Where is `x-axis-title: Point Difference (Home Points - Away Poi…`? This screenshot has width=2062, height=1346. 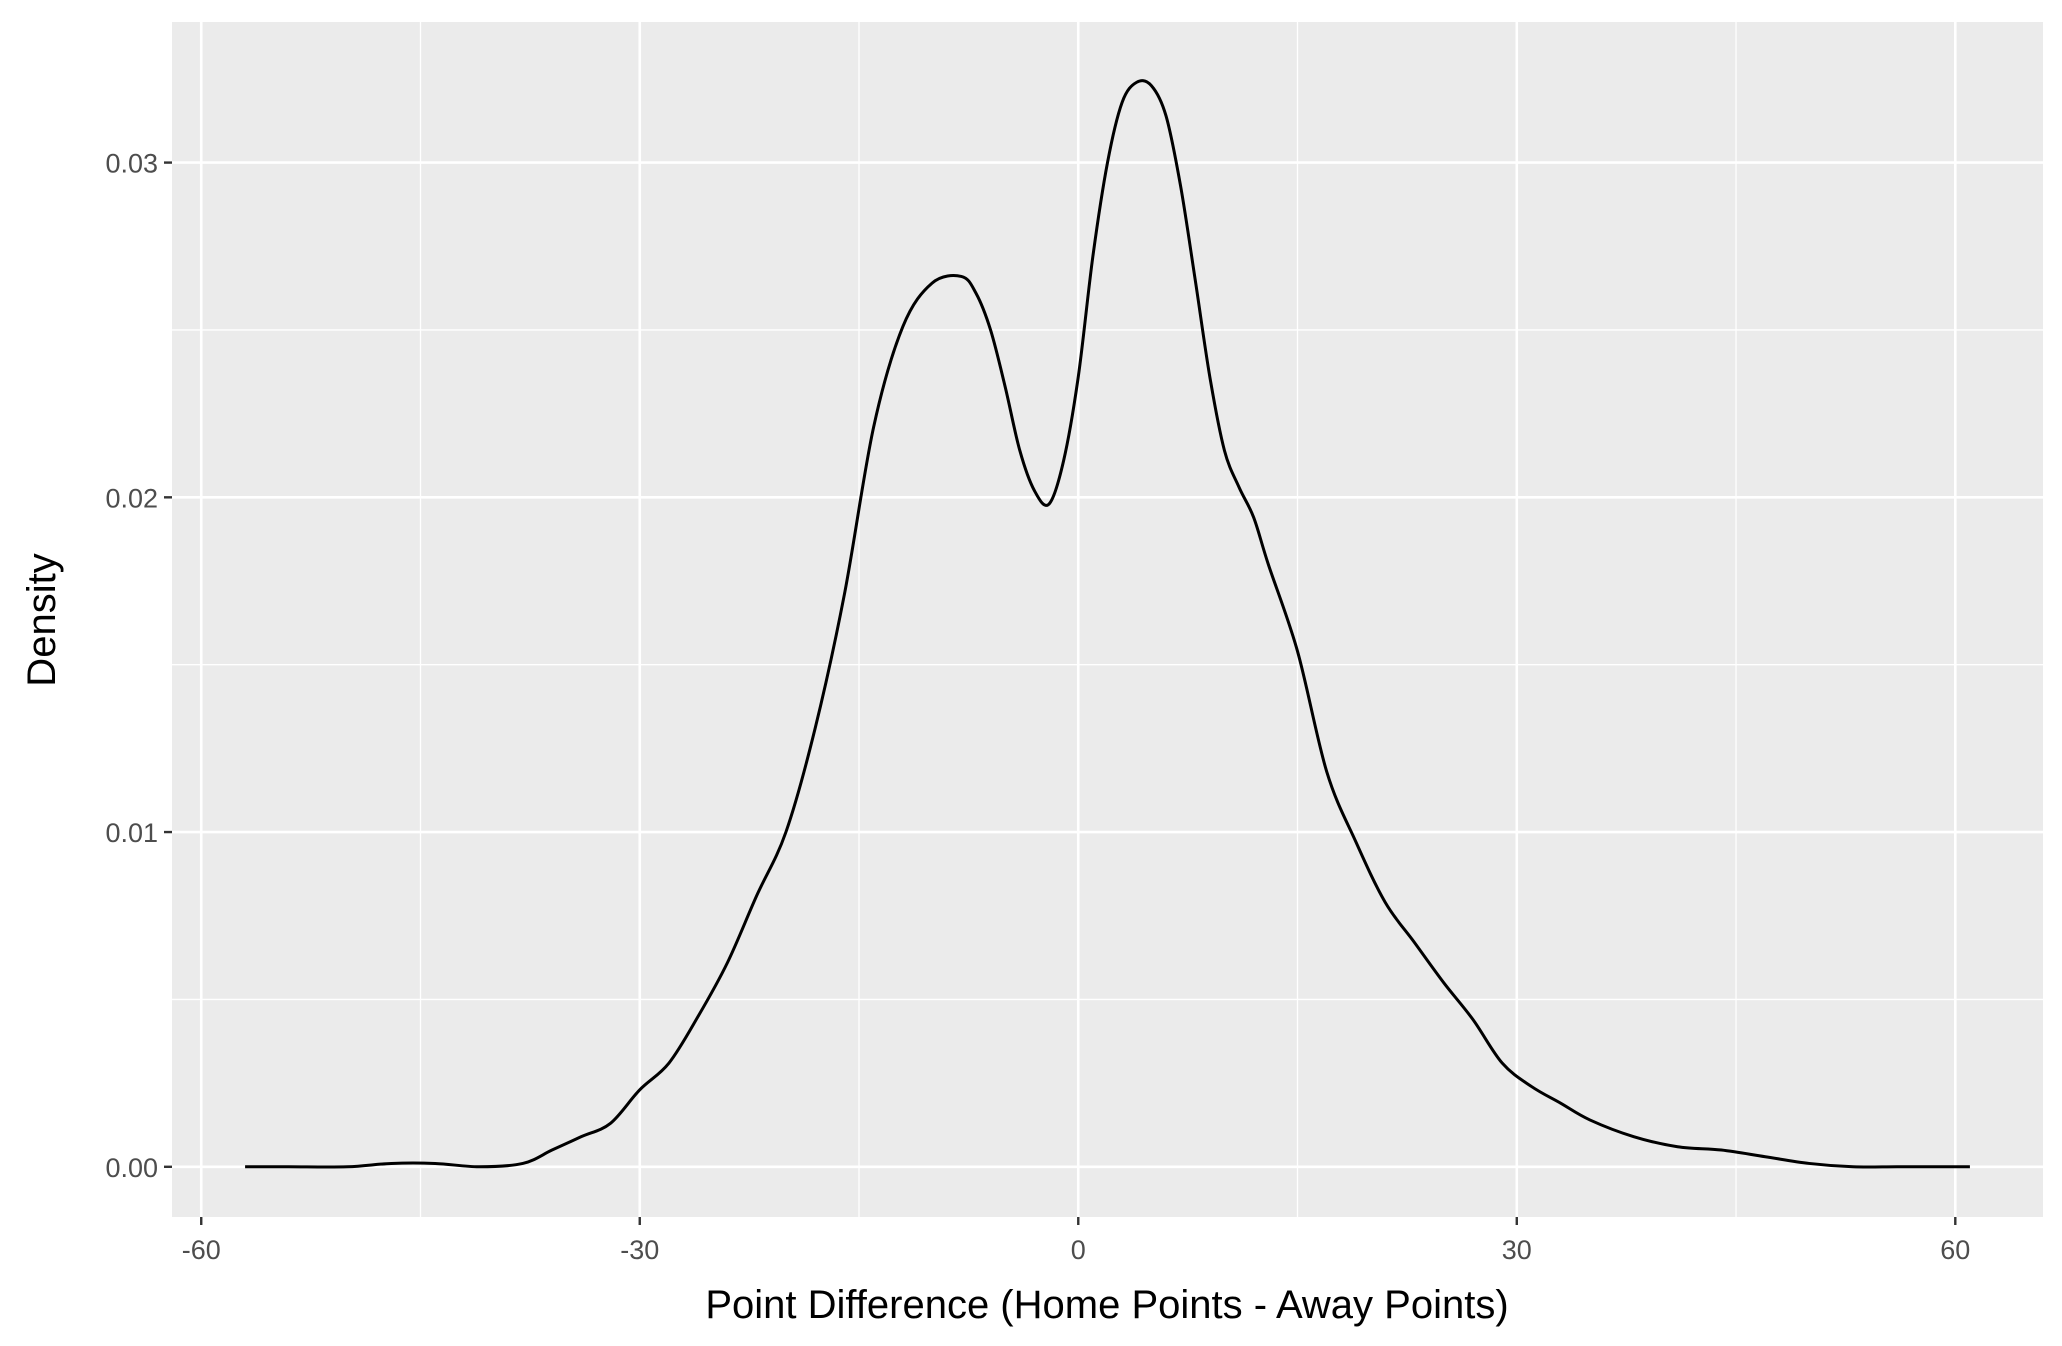
x-axis-title: Point Difference (Home Points - Away Poi… is located at coordinates (1106, 1305).